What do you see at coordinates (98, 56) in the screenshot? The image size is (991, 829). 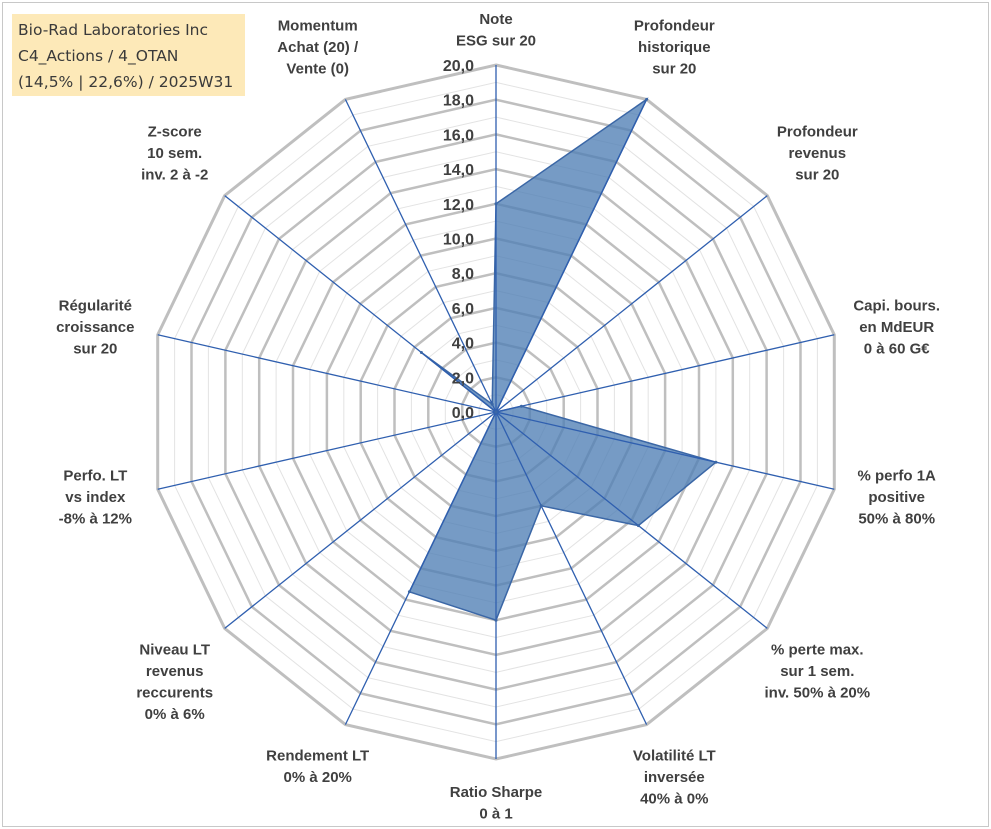 I see `title-line-category: C4_Actions / 4_OTAN` at bounding box center [98, 56].